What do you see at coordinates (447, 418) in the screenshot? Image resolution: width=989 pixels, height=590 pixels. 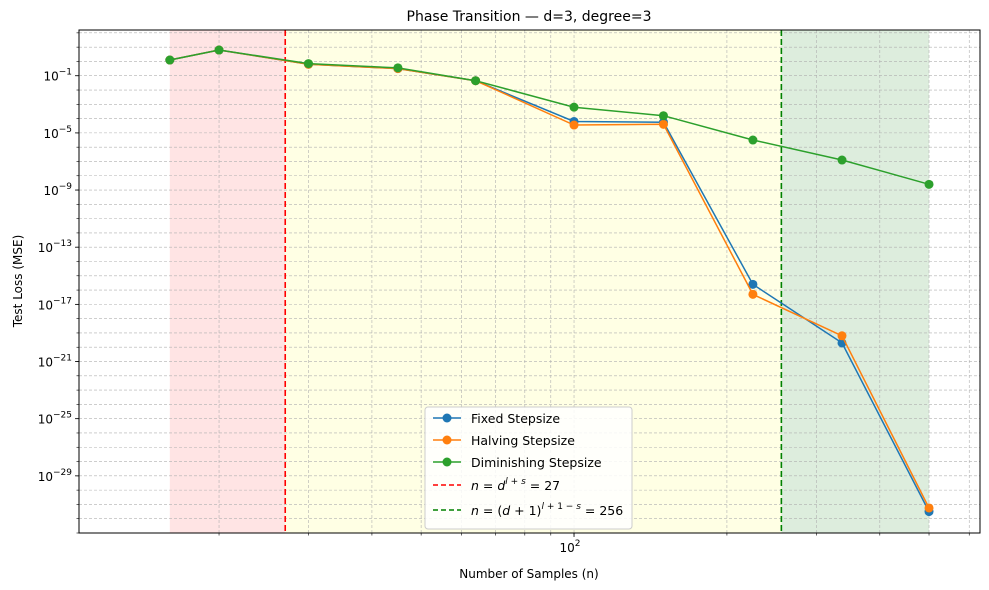 I see `legend-marker-fixed` at bounding box center [447, 418].